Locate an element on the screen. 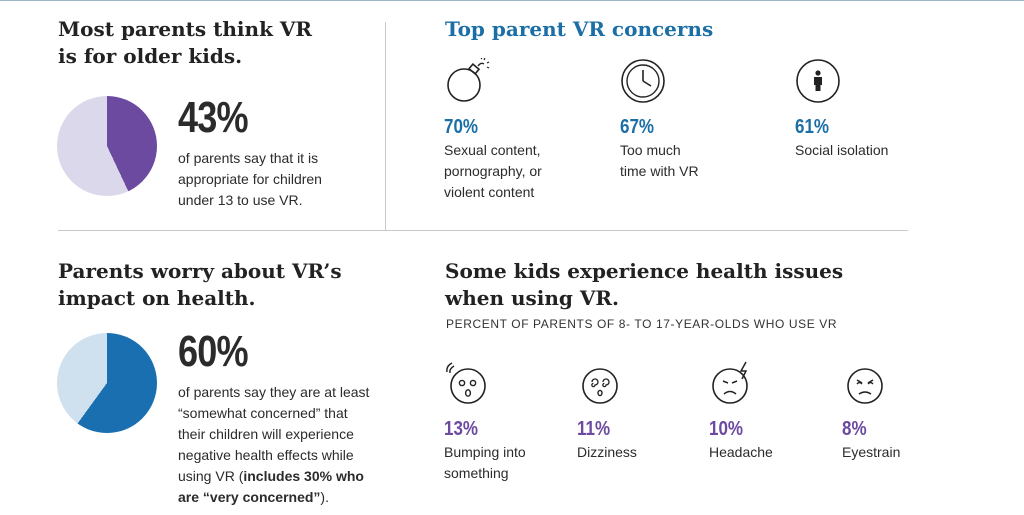 The height and width of the screenshot is (515, 1024). health-label: Dizziness is located at coordinates (652, 452).